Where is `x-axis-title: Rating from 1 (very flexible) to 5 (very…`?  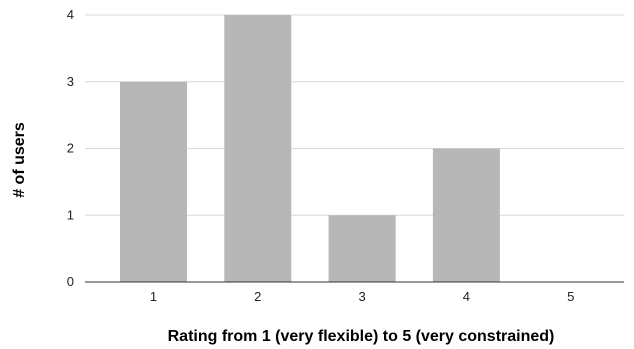 x-axis-title: Rating from 1 (very flexible) to 5 (very… is located at coordinates (361, 336).